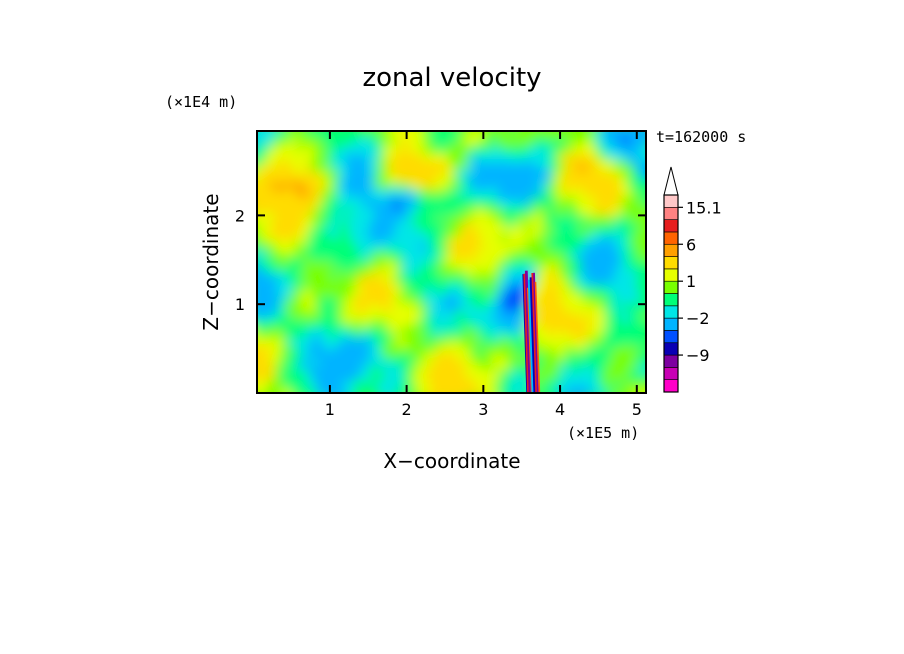 The height and width of the screenshot is (654, 904). What do you see at coordinates (603, 433) in the screenshot?
I see `x-unit-label: (×1E5 m)` at bounding box center [603, 433].